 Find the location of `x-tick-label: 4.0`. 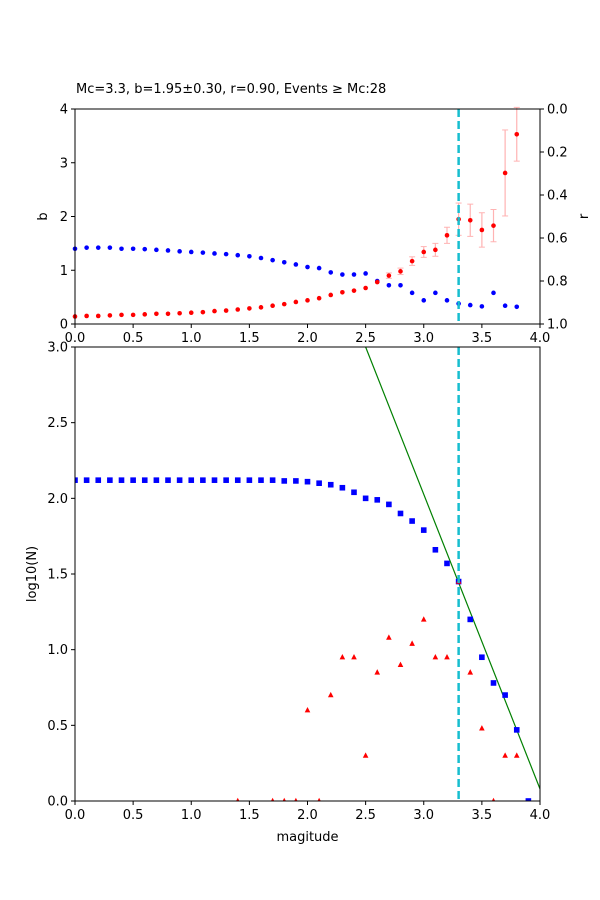

x-tick-label: 4.0 is located at coordinates (540, 338).